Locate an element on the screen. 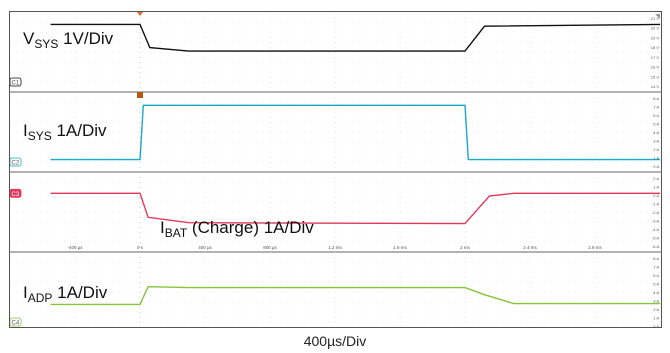  scale-tick-label: -2 A is located at coordinates (655, 212).